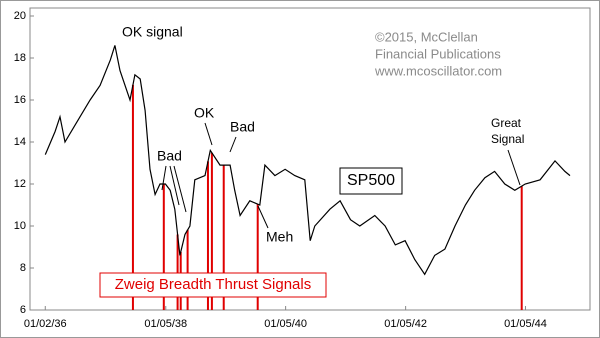  What do you see at coordinates (507, 139) in the screenshot?
I see `annotation: Signal` at bounding box center [507, 139].